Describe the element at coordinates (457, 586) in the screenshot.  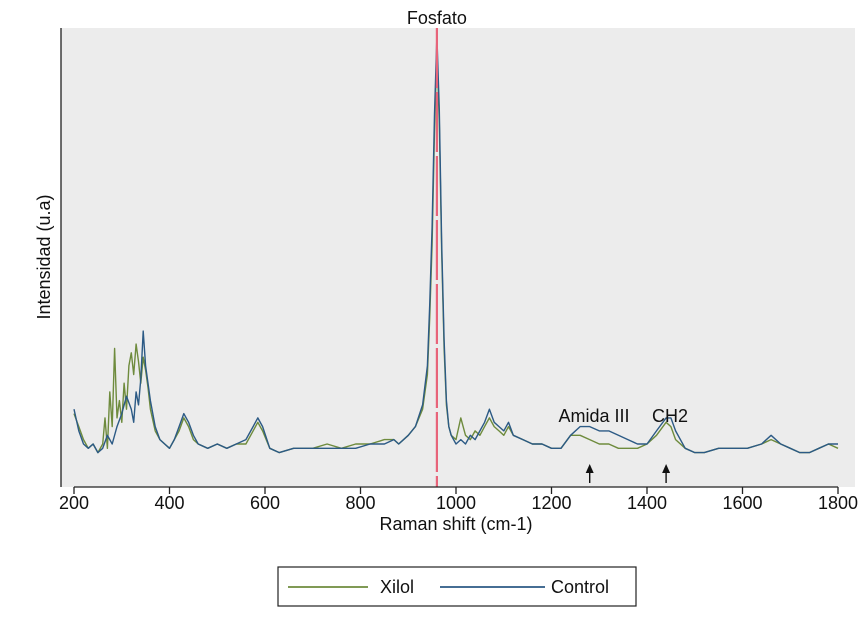
I see `legend: Xilol Control` at that location.